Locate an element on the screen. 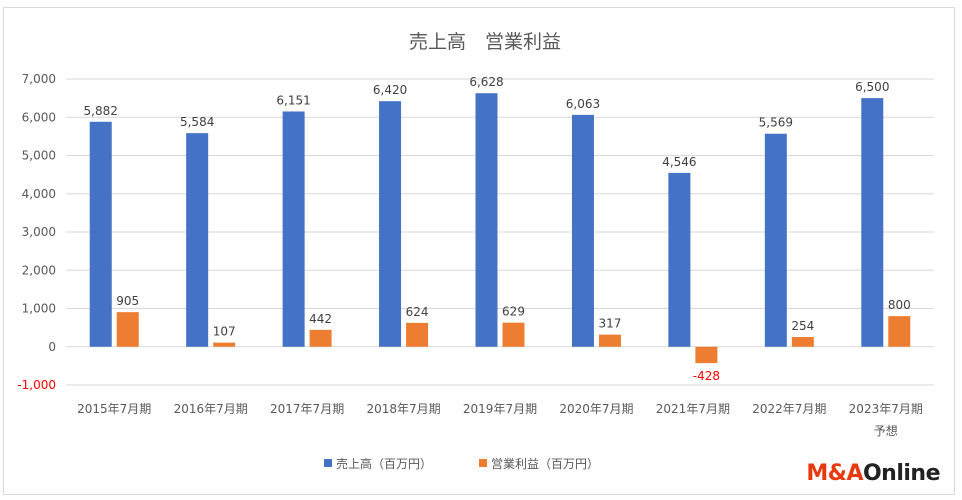 Image resolution: width=962 pixels, height=500 pixels. y-tick-label: -1,000 is located at coordinates (36, 385).